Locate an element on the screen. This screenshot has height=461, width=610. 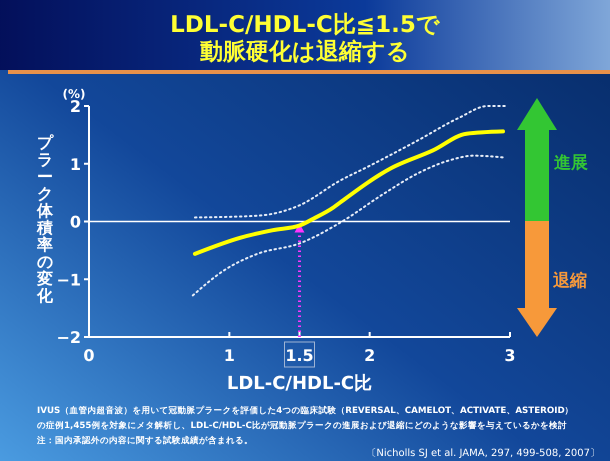
chart-title: LDL-C/HDL-C比≦1.5で動脈硬化は退縮する is located at coordinates (305, 38).